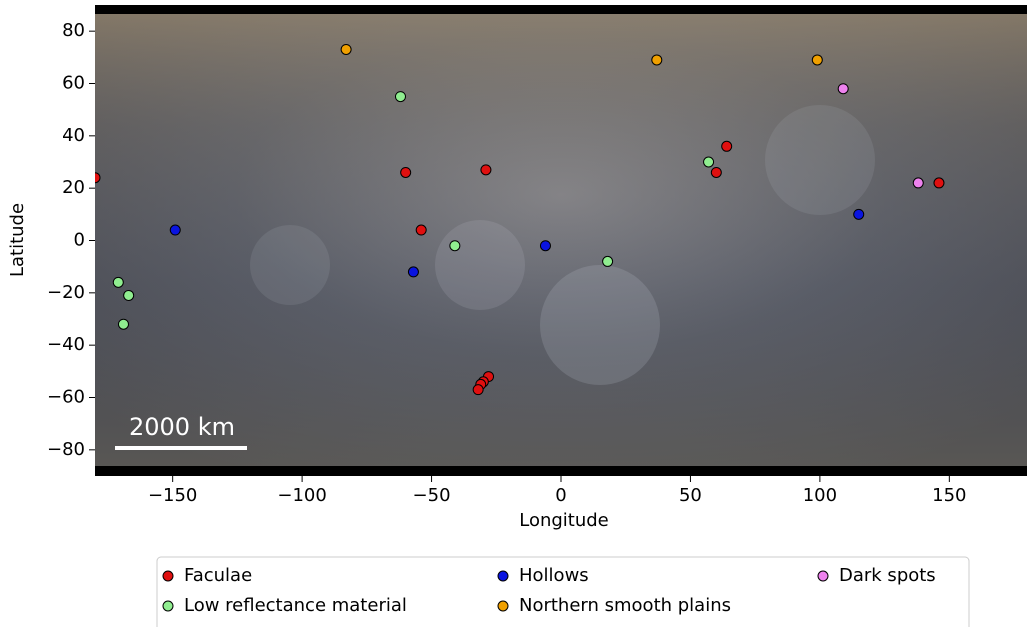 The image size is (1027, 631). I want to click on scale-bar-label: 2000 km, so click(182, 427).